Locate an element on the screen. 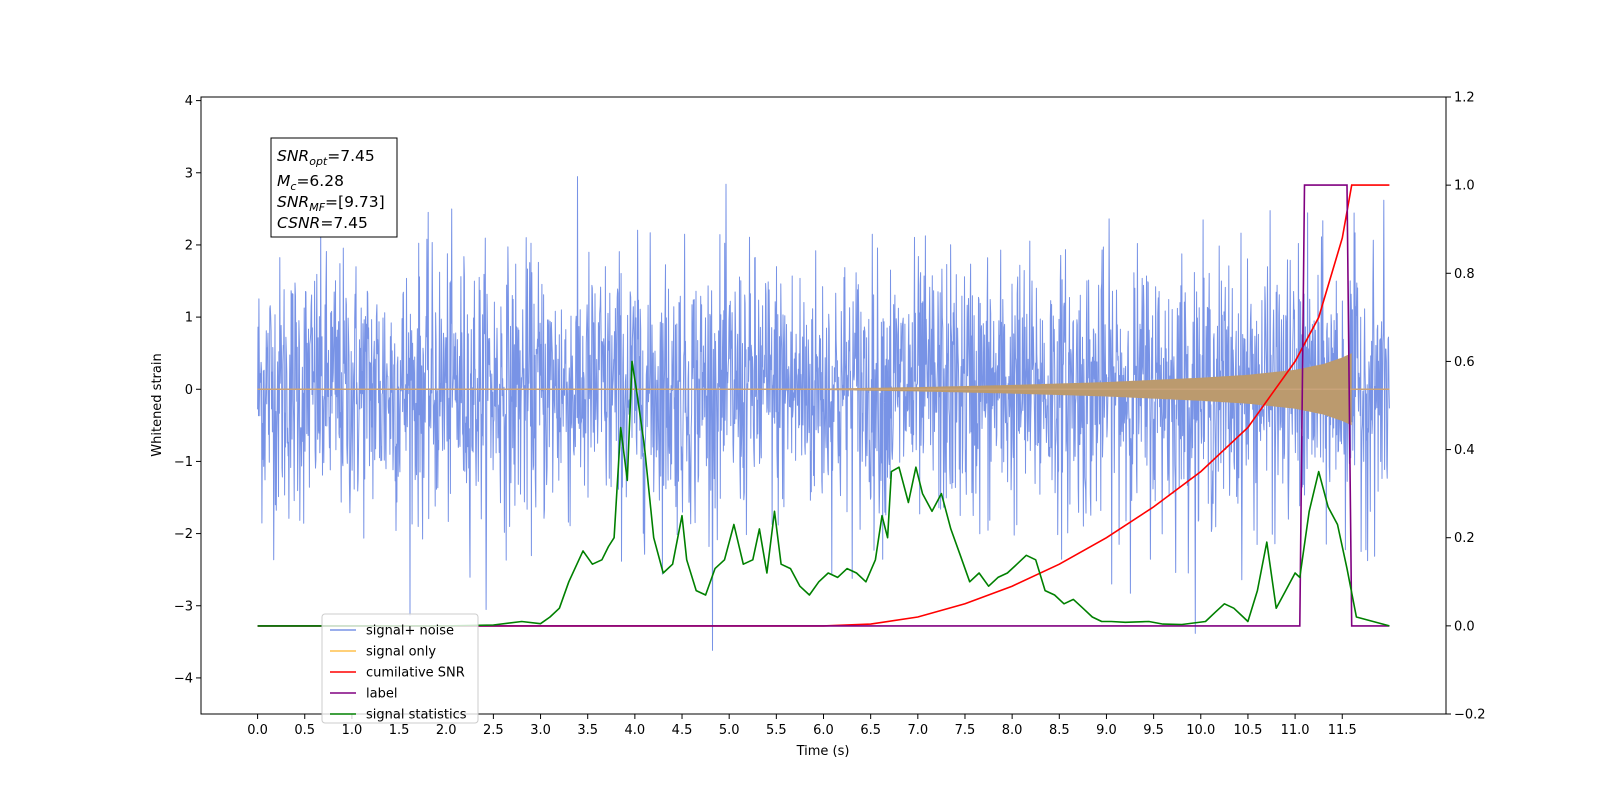 Image resolution: width=1600 pixels, height=800 pixels. x-axis-label: Time (s) is located at coordinates (823, 751).